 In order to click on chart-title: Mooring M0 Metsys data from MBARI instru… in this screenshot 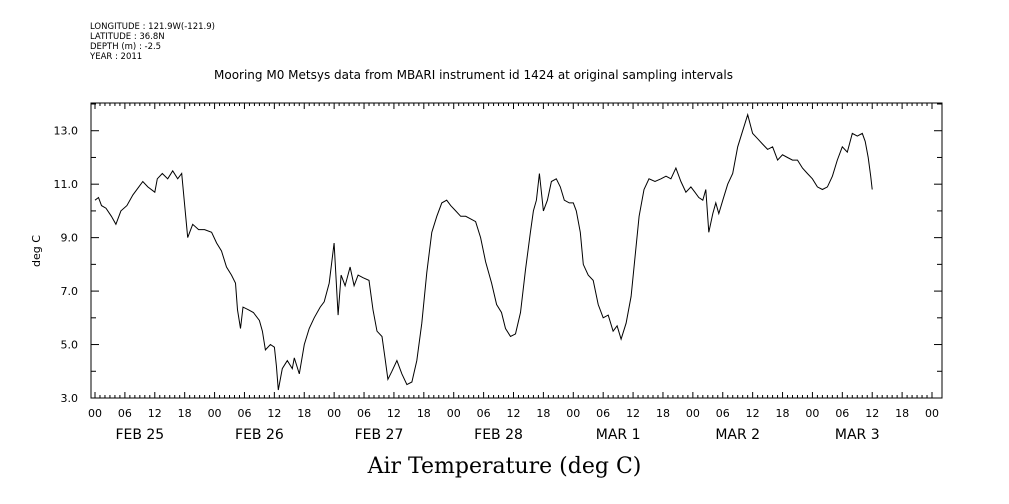, I will do `click(473, 75)`.